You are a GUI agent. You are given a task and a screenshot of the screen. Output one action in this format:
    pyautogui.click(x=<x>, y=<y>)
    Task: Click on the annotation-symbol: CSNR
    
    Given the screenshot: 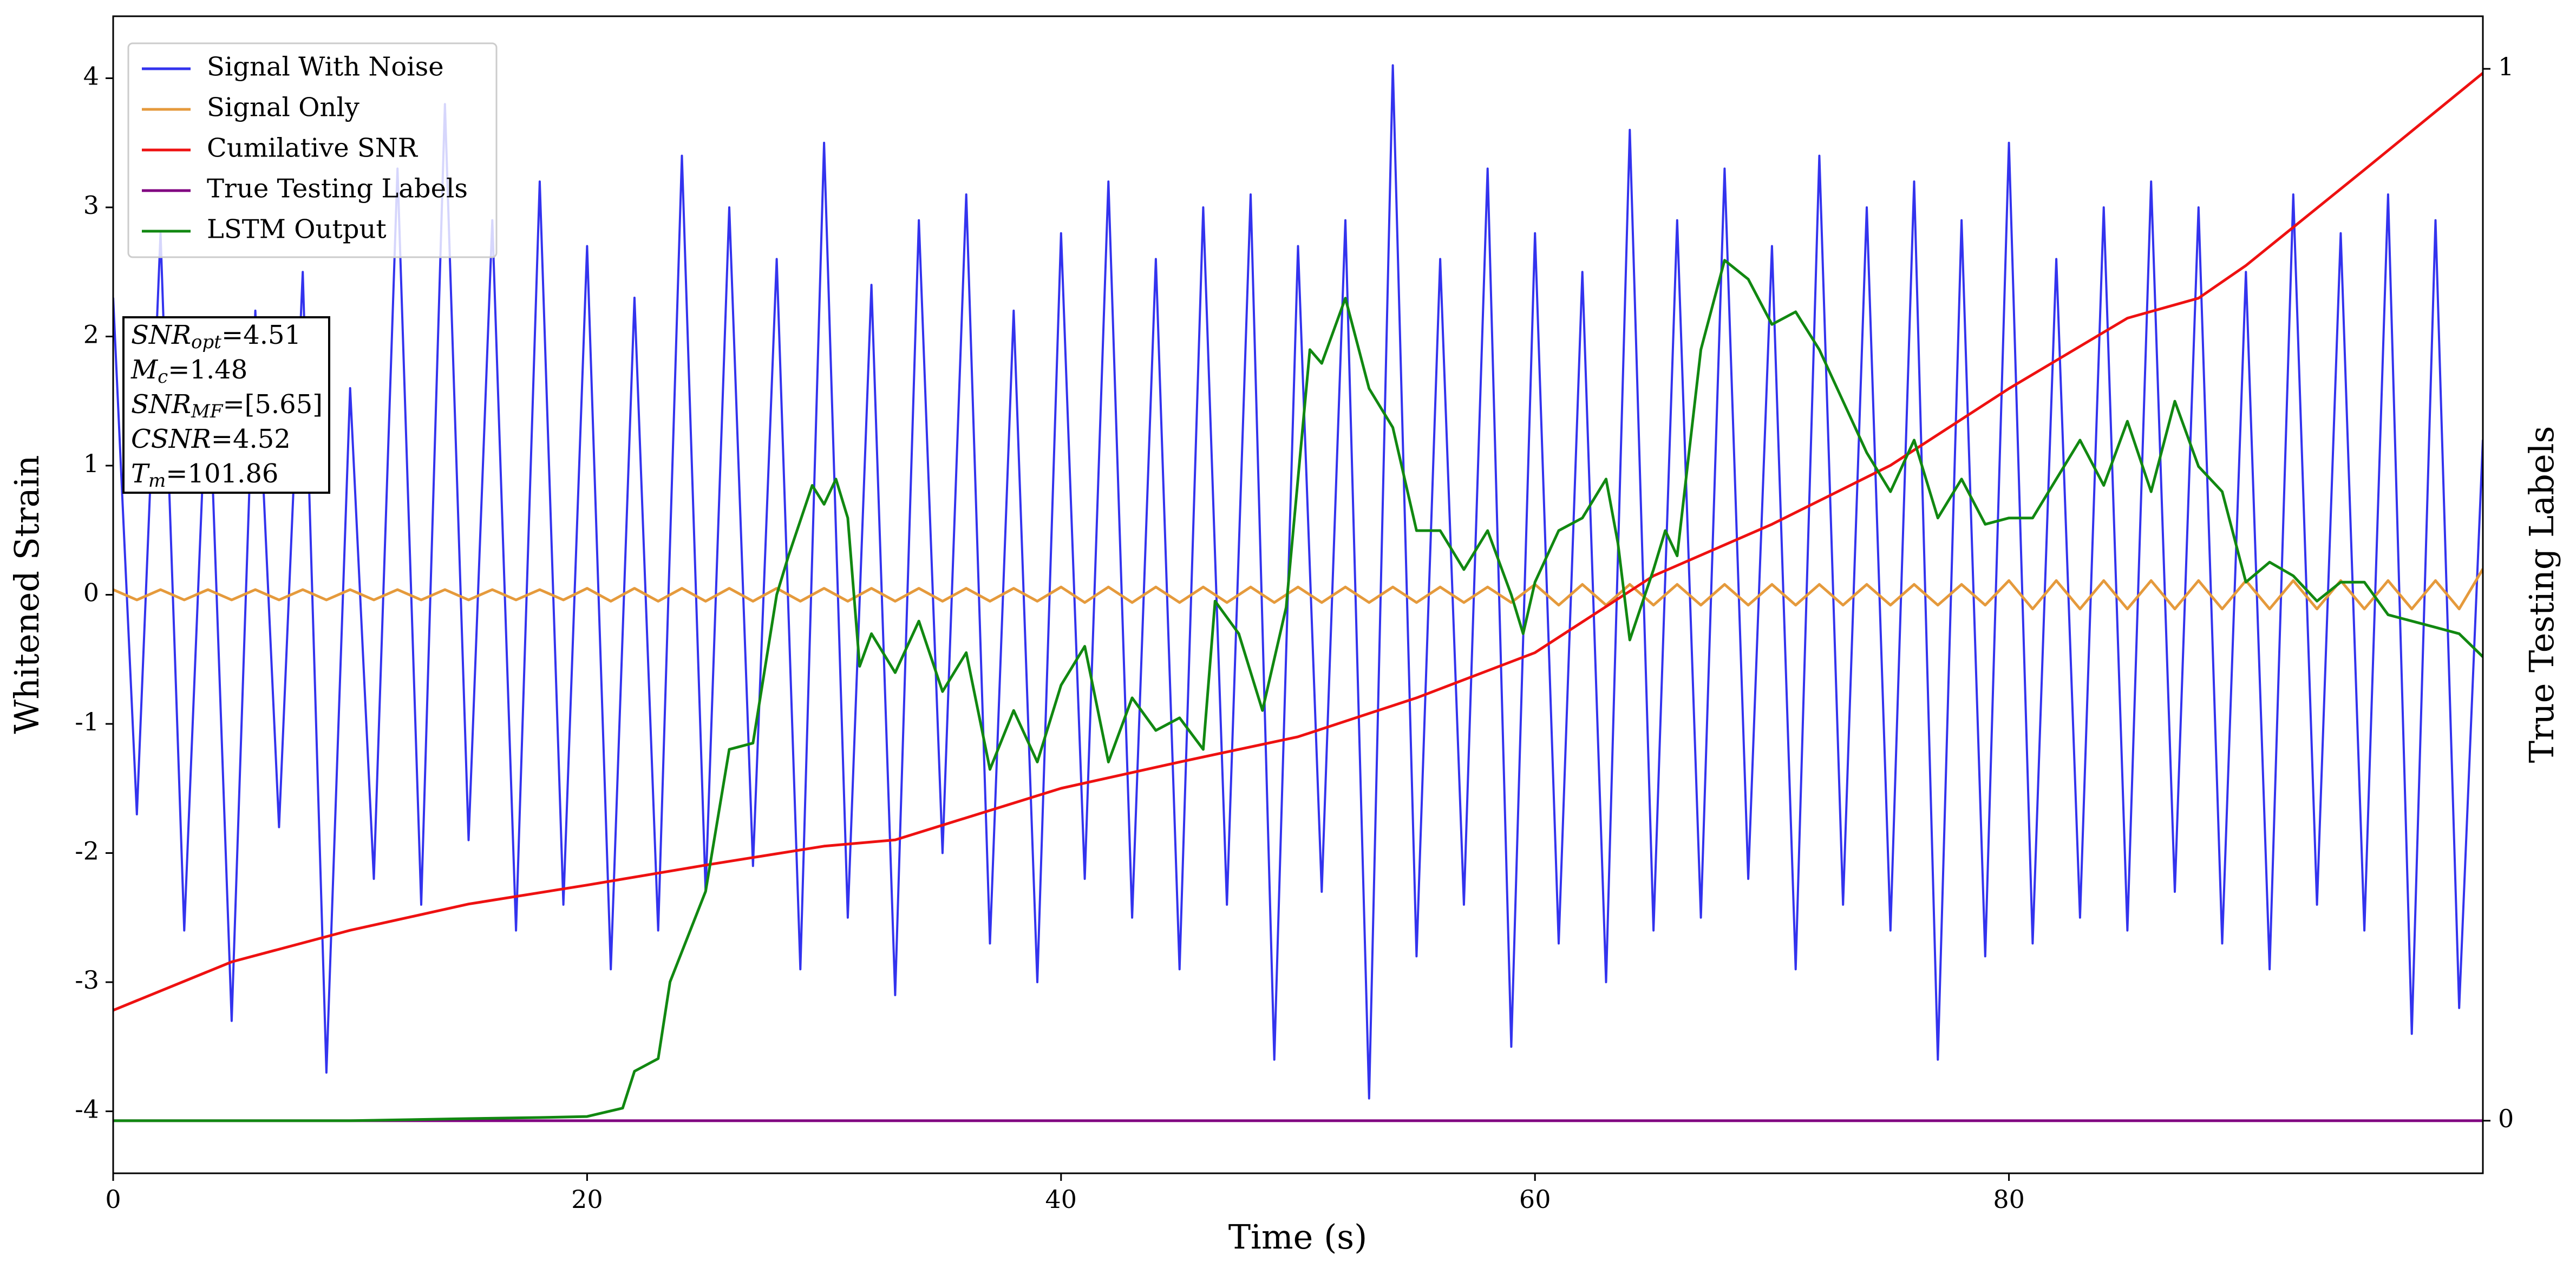 What is the action you would take?
    pyautogui.click(x=171, y=439)
    